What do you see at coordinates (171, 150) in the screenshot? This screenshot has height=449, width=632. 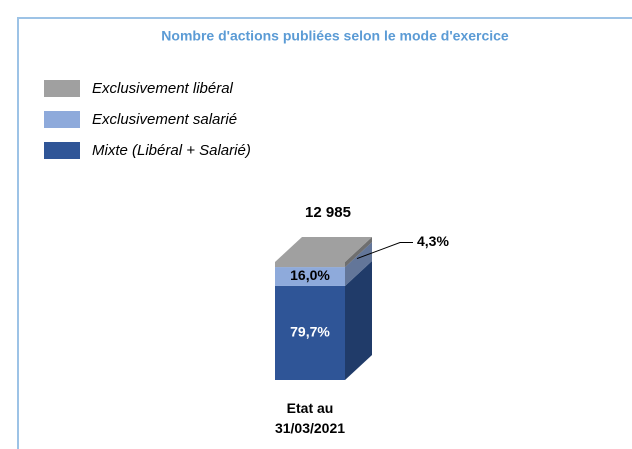 I see `legend-label: Mixte (Libéral + Salarié)` at bounding box center [171, 150].